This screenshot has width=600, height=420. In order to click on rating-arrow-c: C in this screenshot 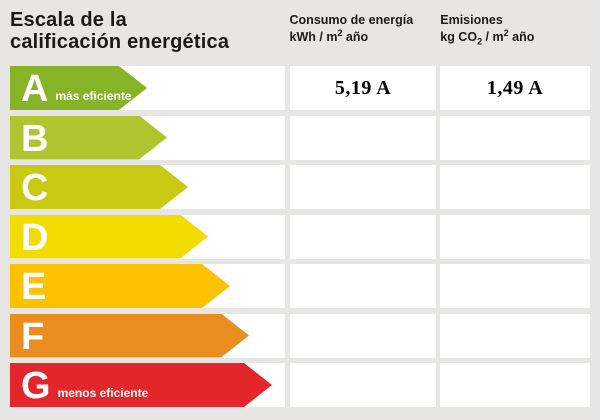, I will do `click(99, 187)`.